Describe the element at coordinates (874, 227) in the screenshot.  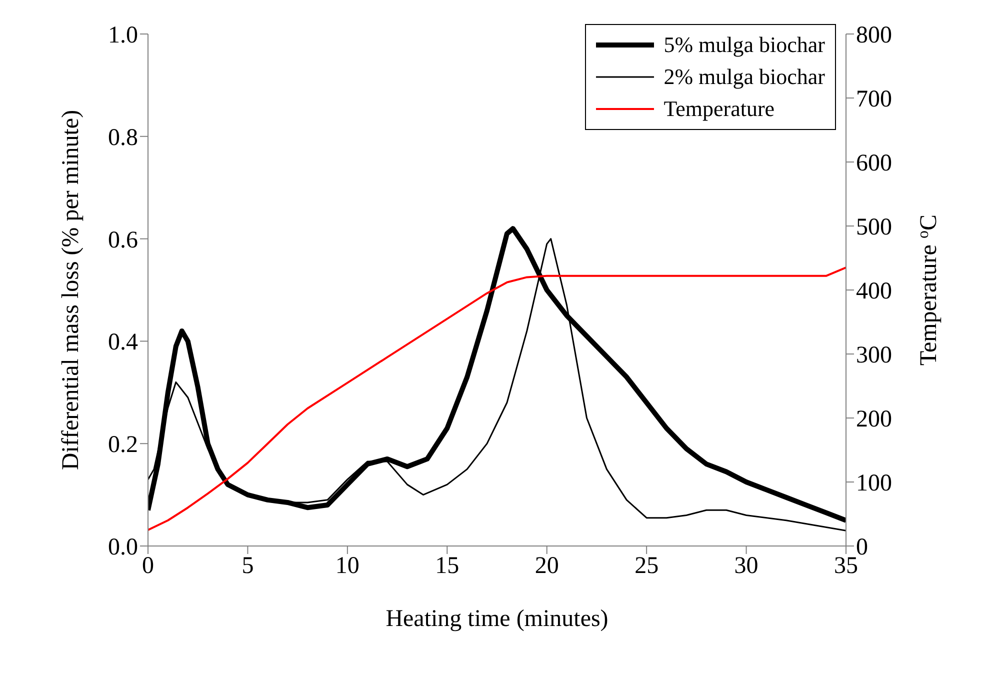
I see `y2-tick-label: 500` at that location.